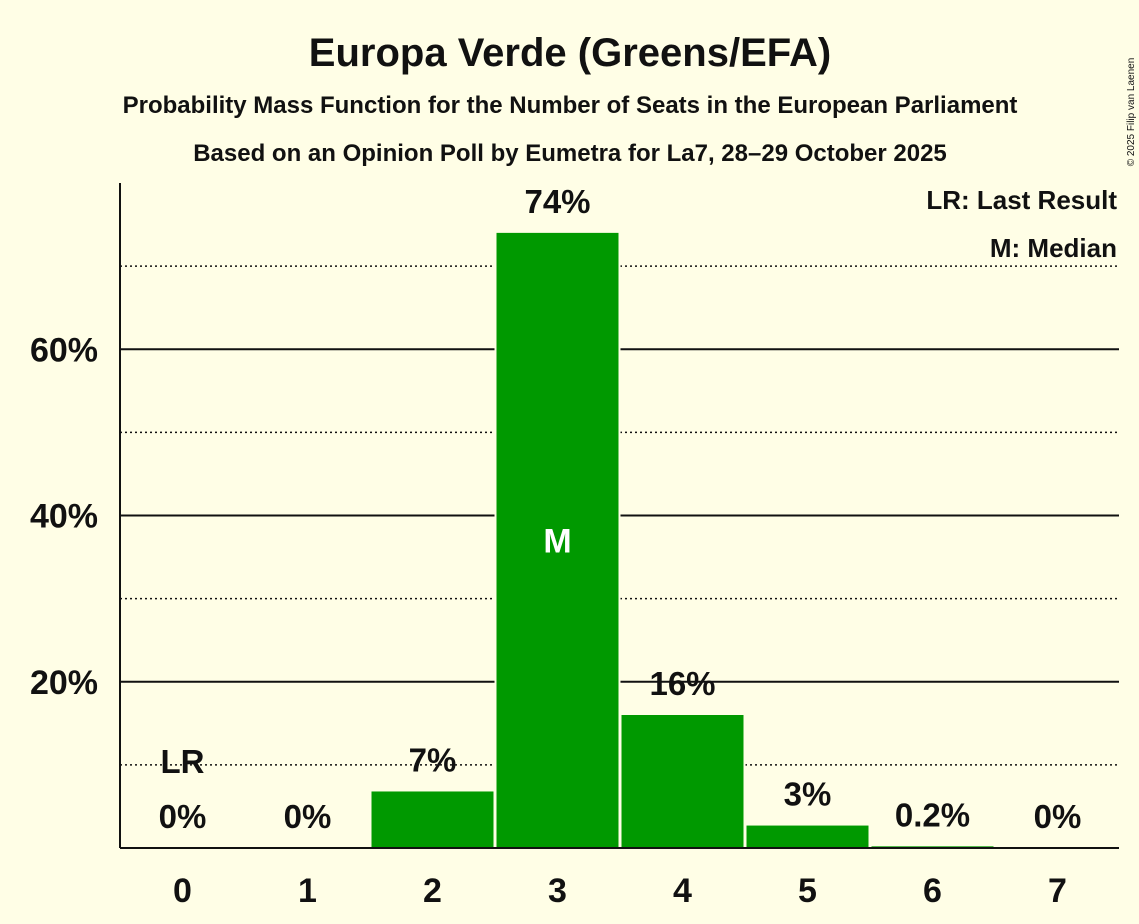 The width and height of the screenshot is (1139, 924). What do you see at coordinates (932, 814) in the screenshot?
I see `value-label: 0.2%` at bounding box center [932, 814].